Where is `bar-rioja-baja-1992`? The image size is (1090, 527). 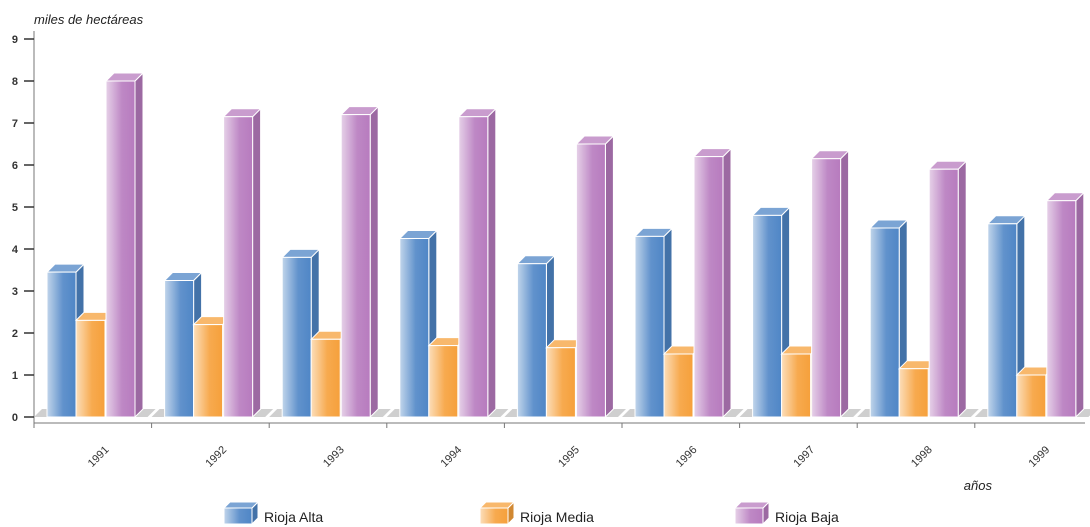
bar-rioja-baja-1992 is located at coordinates (242, 263).